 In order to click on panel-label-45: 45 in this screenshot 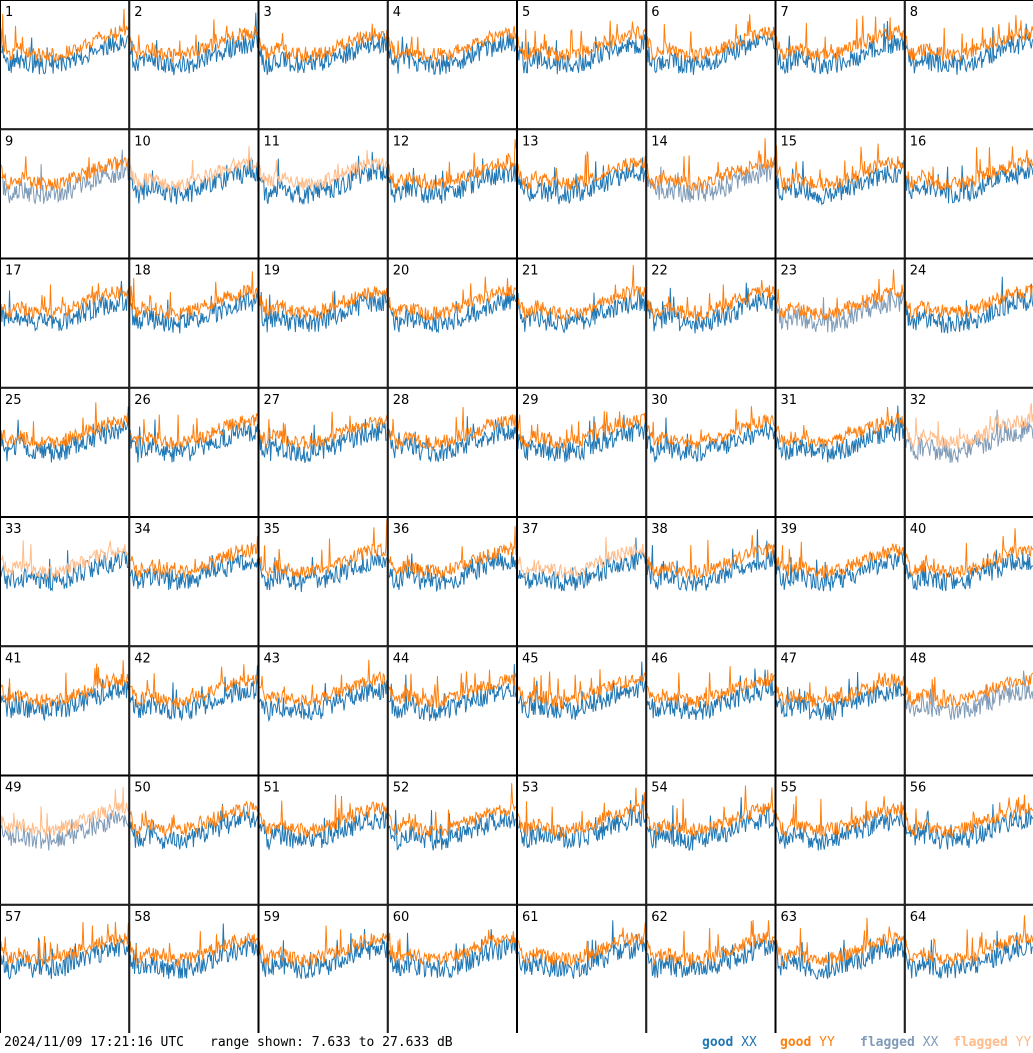, I will do `click(530, 658)`.